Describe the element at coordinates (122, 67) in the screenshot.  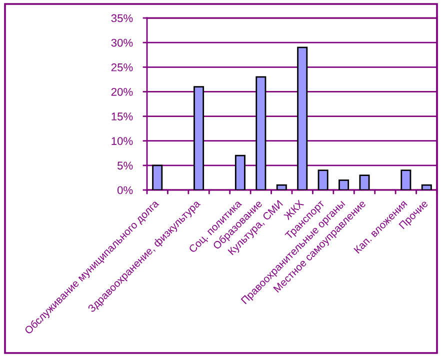
I see `y-tick-label: 25%` at that location.